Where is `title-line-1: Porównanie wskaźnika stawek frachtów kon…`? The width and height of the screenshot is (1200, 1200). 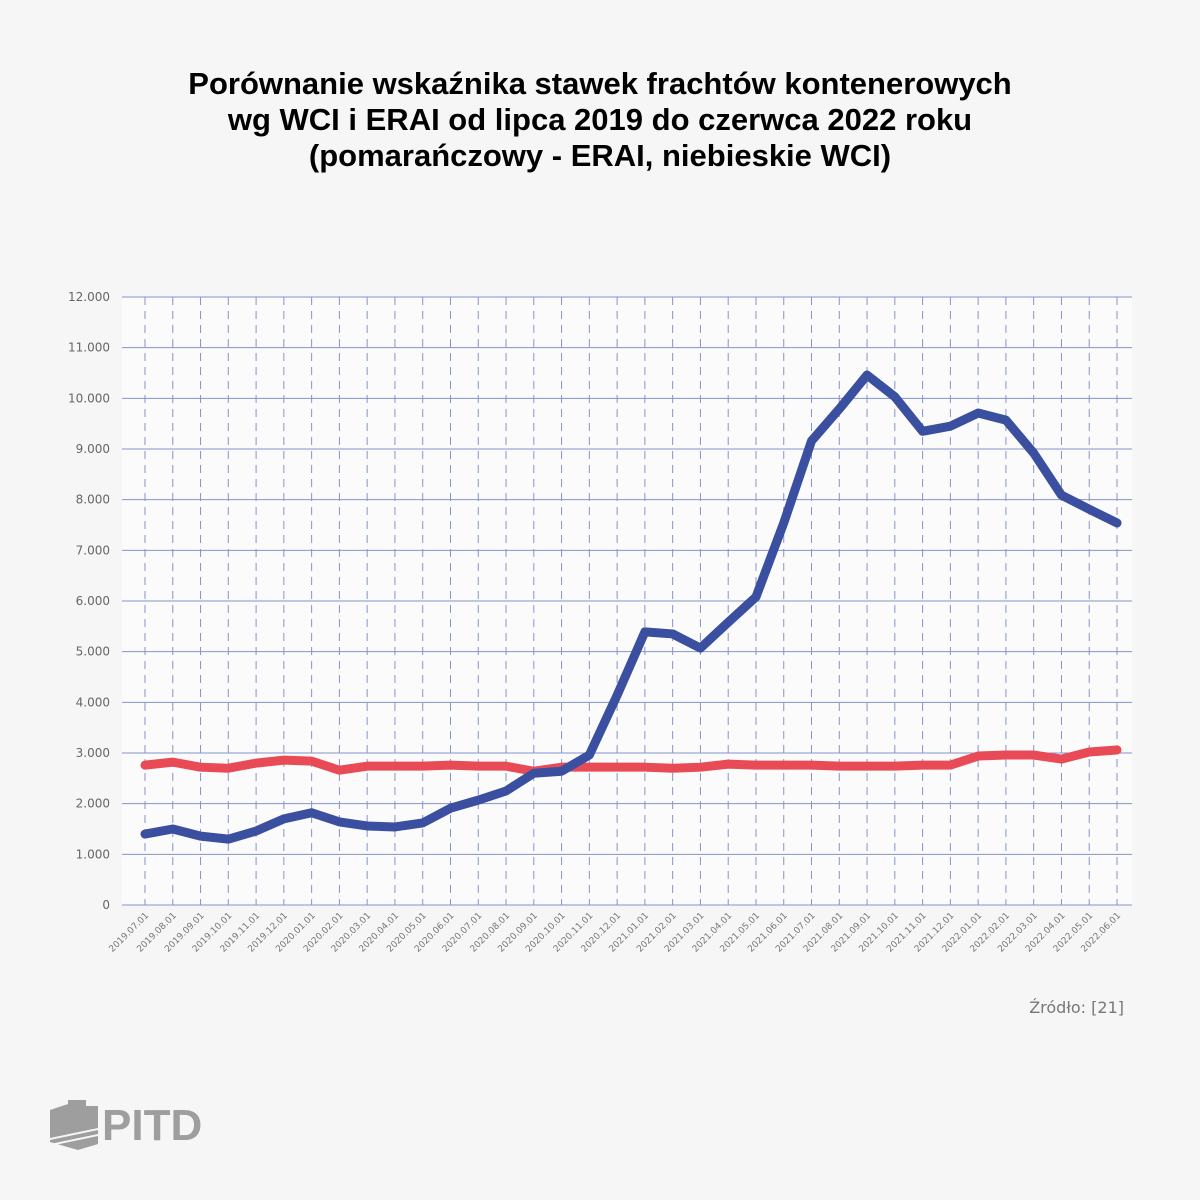
title-line-1: Porównanie wskaźnika stawek frachtów kon… is located at coordinates (600, 83).